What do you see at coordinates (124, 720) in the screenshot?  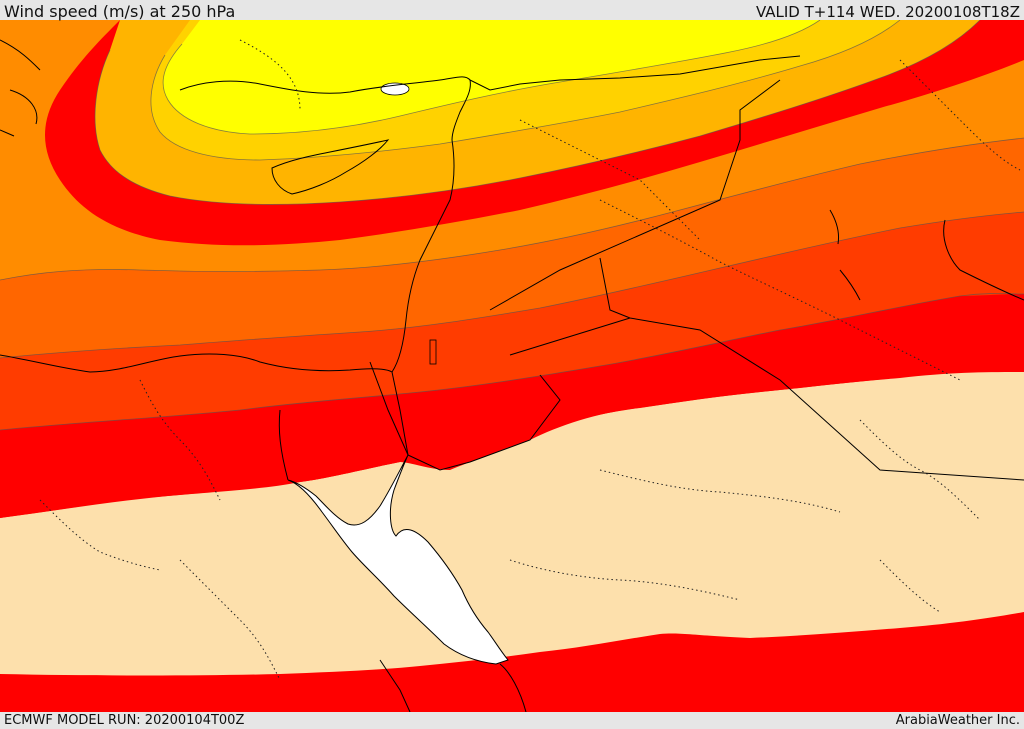 I see `model-run: ECMWF MODEL RUN: 20200104T00Z` at bounding box center [124, 720].